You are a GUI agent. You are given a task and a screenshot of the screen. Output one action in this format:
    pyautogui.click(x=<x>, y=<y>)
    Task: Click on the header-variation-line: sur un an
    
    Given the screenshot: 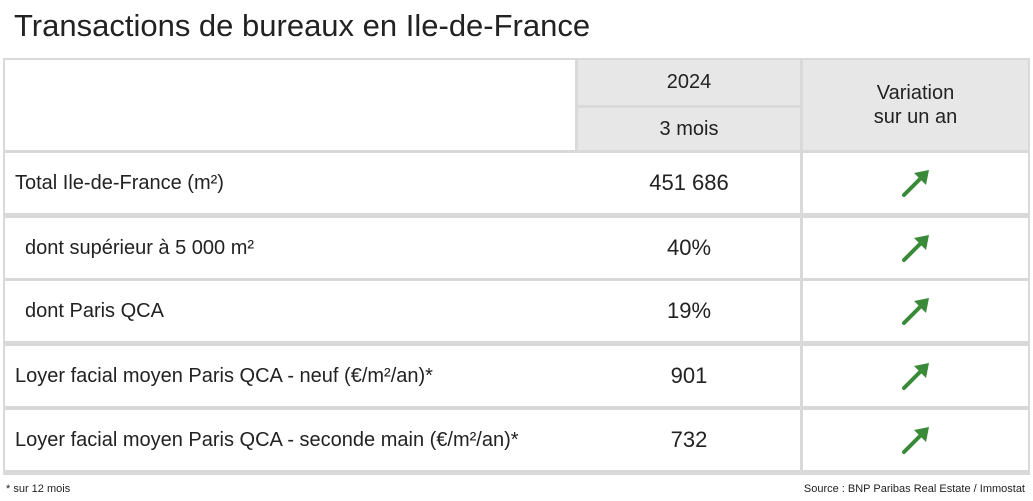 What is the action you would take?
    pyautogui.click(x=915, y=117)
    